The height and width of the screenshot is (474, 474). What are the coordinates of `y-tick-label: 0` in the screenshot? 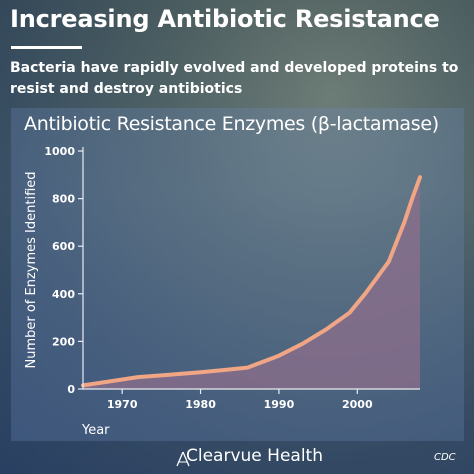 It's located at (71, 389).